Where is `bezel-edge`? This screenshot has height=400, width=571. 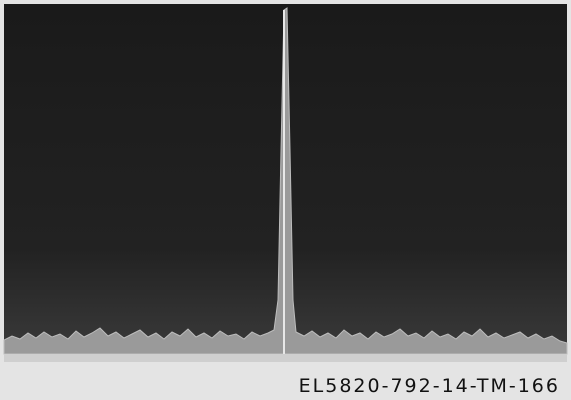 bezel-edge is located at coordinates (285, 358).